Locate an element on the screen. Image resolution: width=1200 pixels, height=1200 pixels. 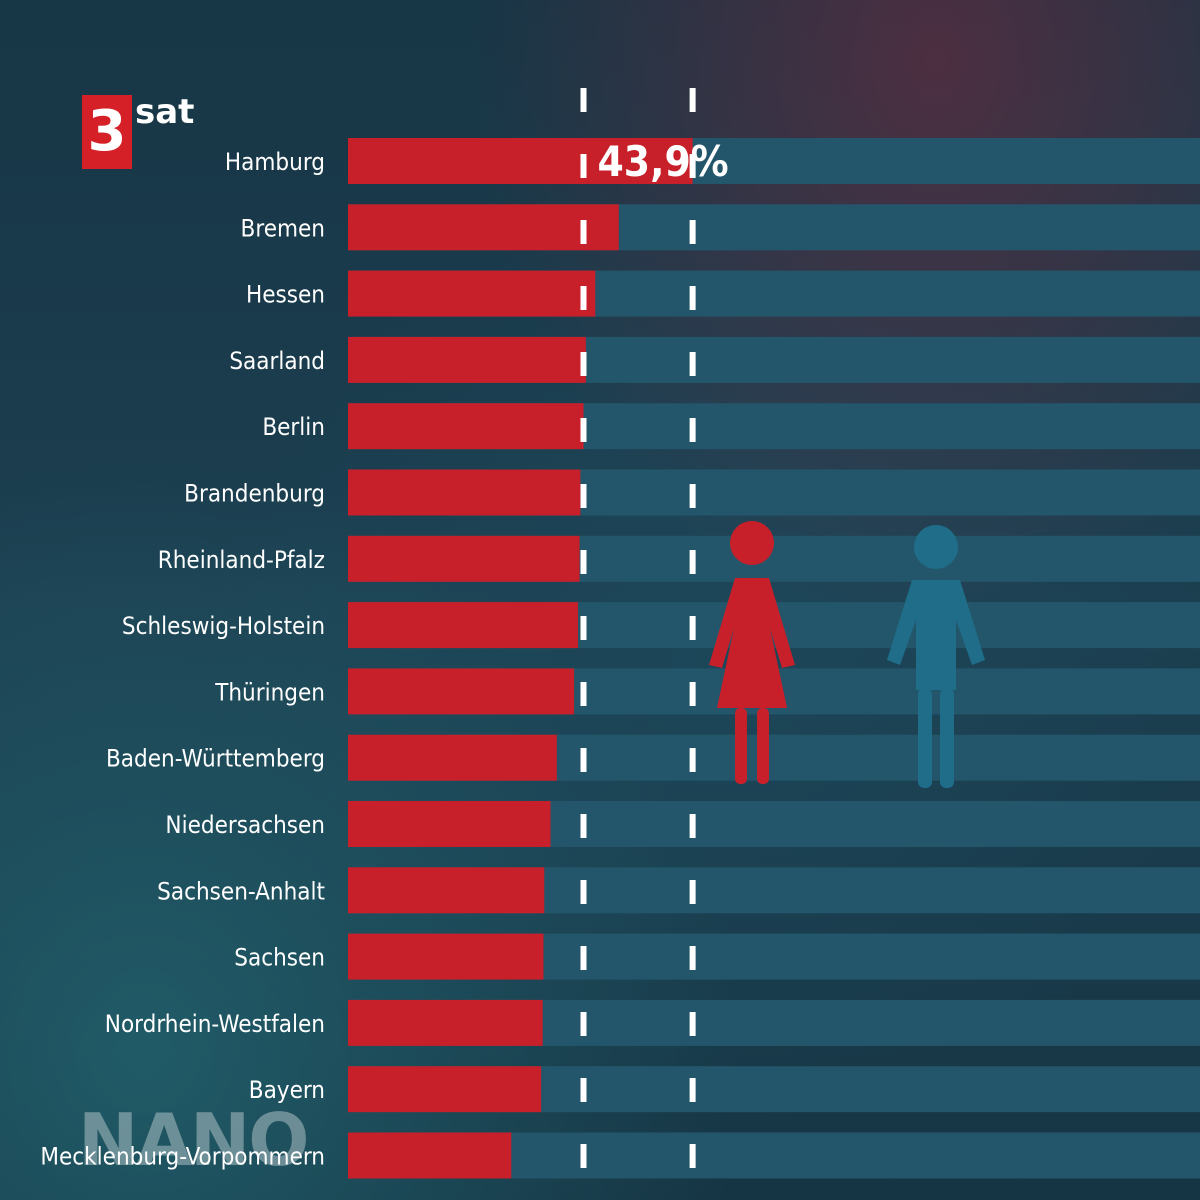
category-label: Mecklenburg-Vorpommern is located at coordinates (182, 1157).